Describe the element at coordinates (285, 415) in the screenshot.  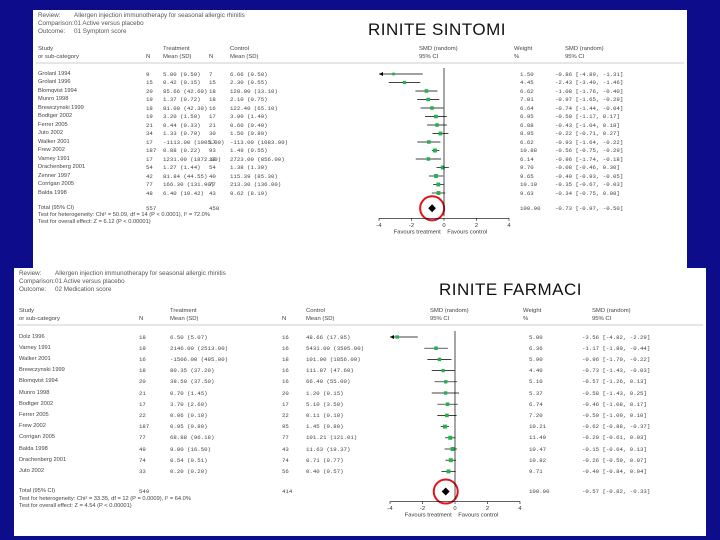
I see `control-n: 22` at that location.